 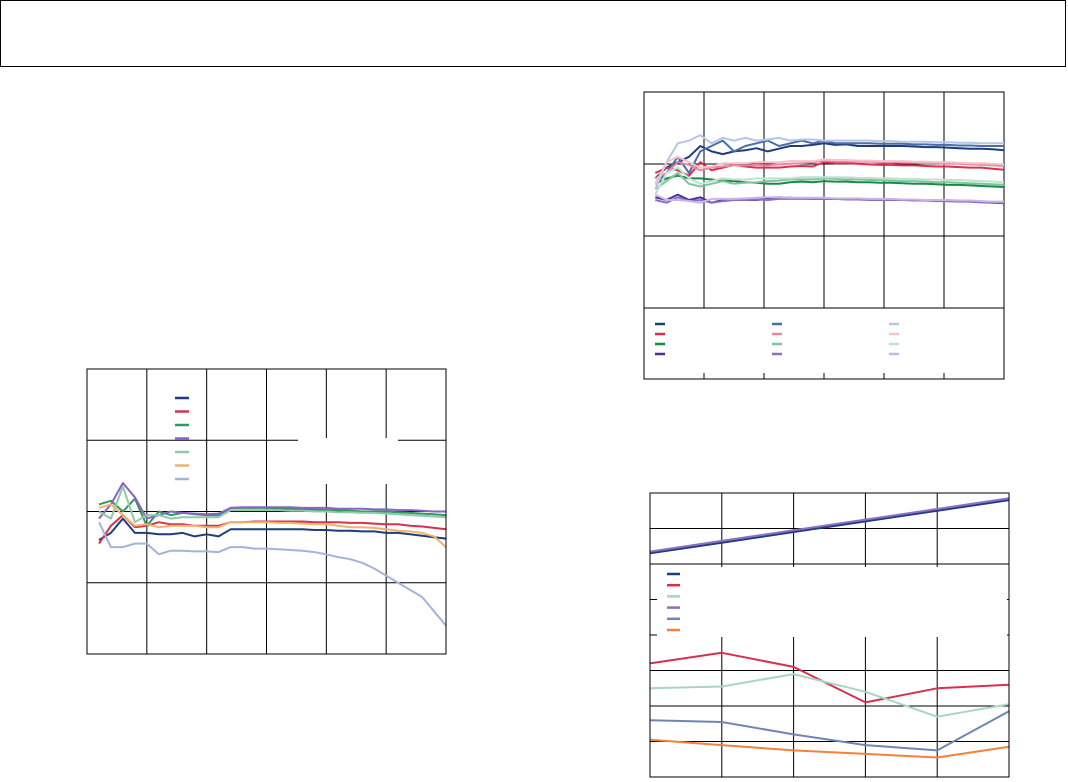 I want to click on chart-bottom-right, so click(x=829, y=635).